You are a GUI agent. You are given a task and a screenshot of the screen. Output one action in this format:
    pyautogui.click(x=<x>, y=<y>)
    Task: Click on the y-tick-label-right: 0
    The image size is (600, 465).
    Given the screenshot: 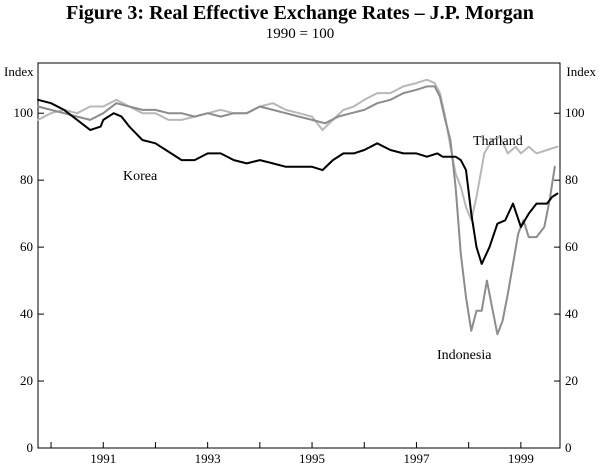 What is the action you would take?
    pyautogui.click(x=568, y=447)
    